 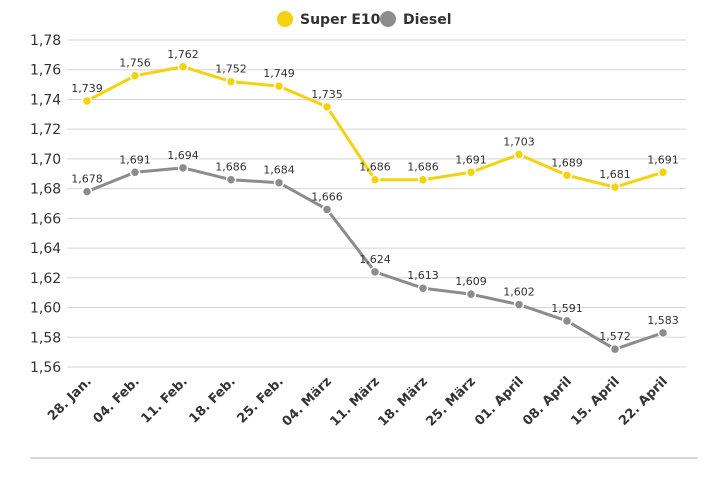 What do you see at coordinates (327, 196) in the screenshot?
I see `diesel-data-label: 1,666` at bounding box center [327, 196].